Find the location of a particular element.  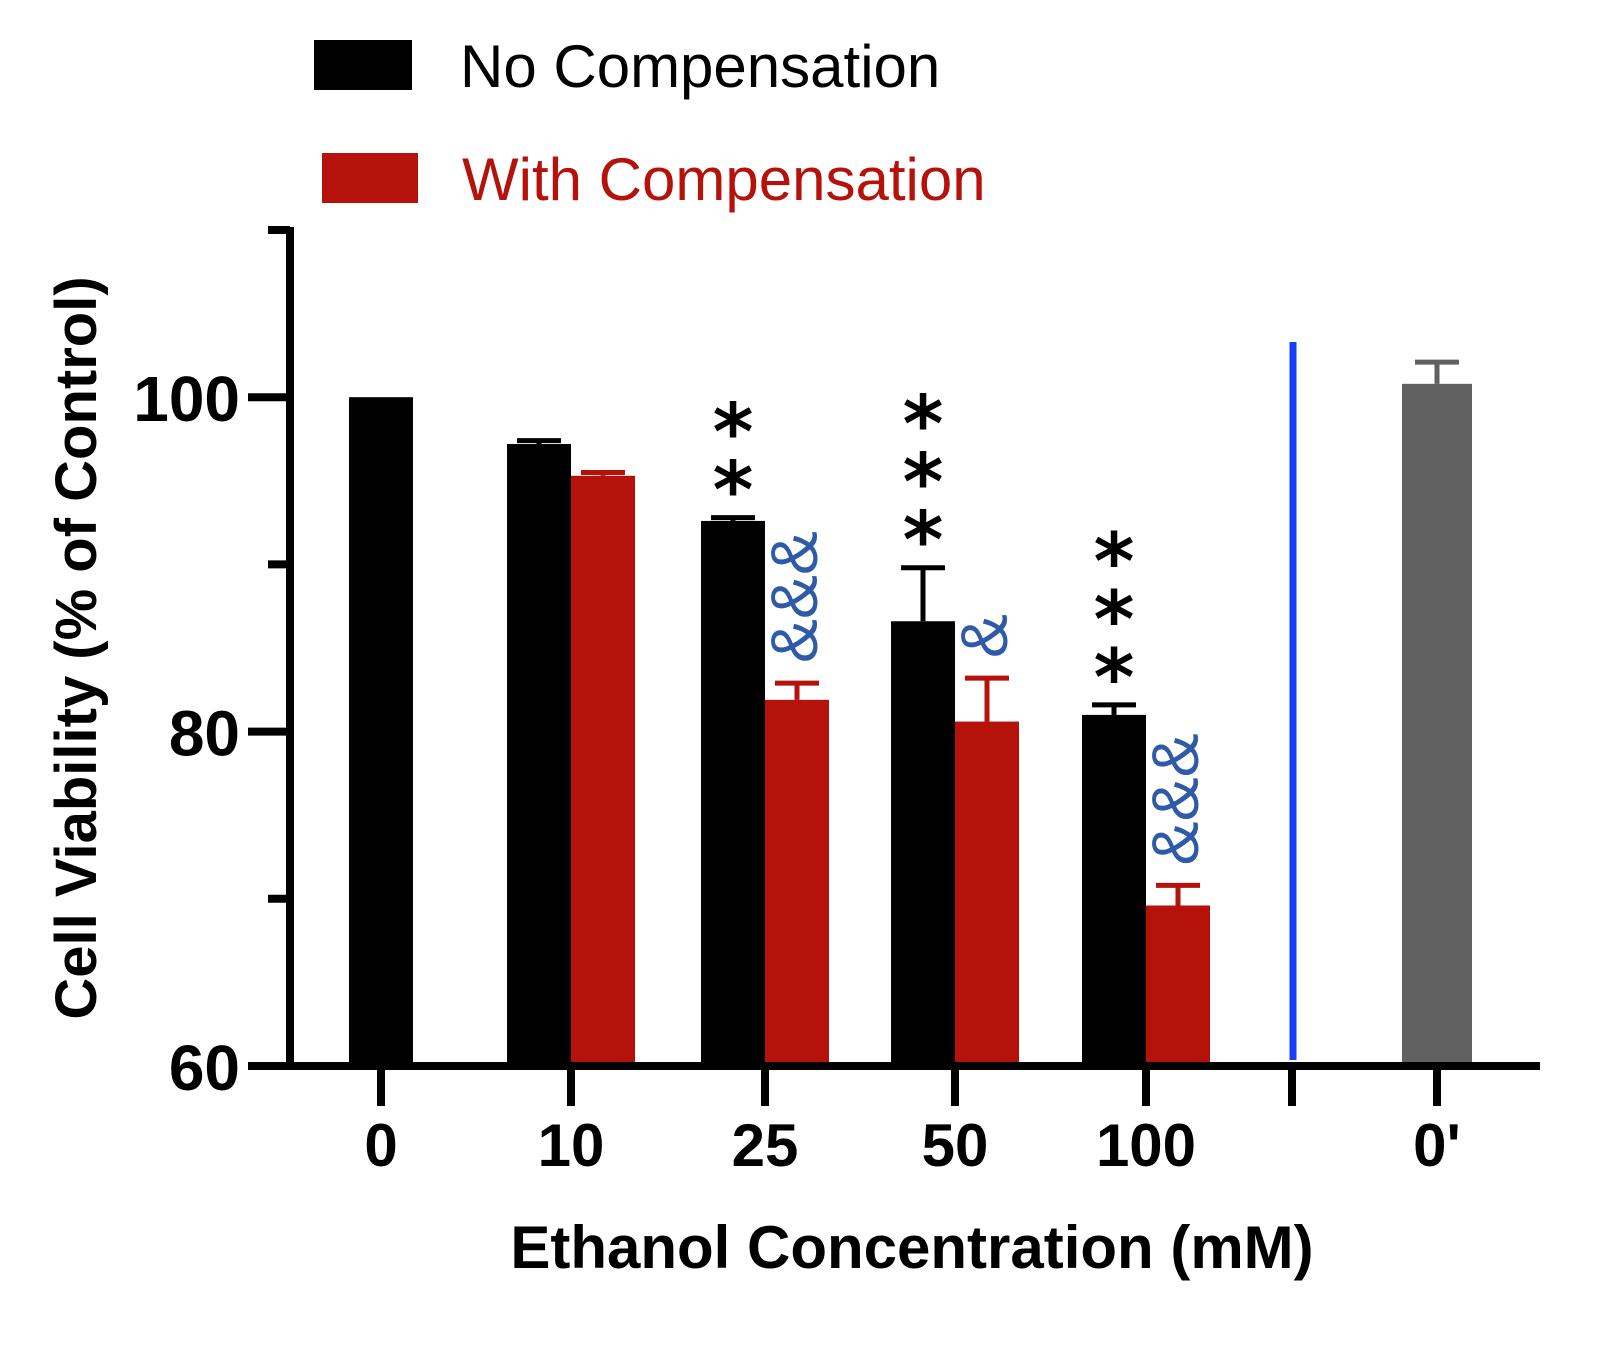

y-tick-label: 100 is located at coordinates (186, 399).